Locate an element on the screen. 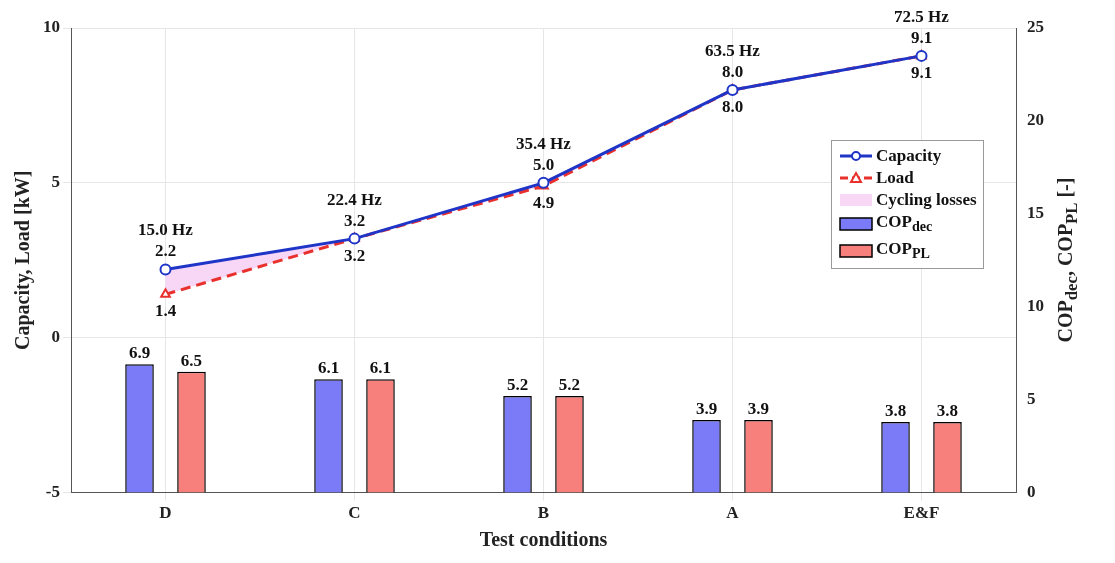  y2-tick-label: 0 is located at coordinates (1031, 491).